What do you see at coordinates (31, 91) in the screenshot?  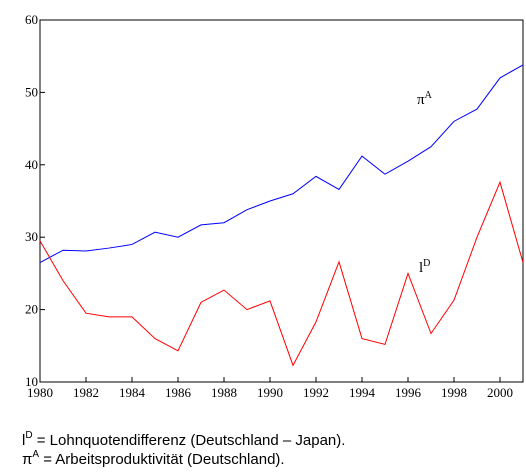 I see `y-tick-label: 50` at bounding box center [31, 91].